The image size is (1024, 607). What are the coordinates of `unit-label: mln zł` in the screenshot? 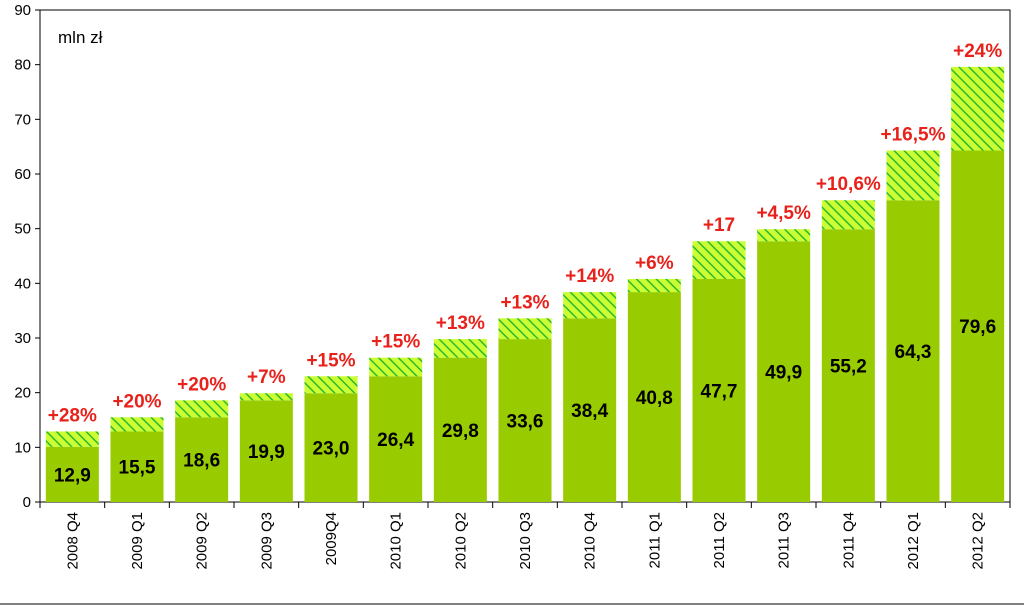 It's located at (80, 37).